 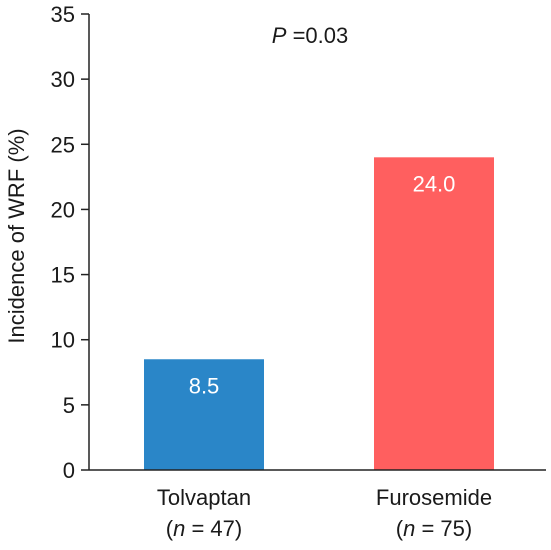 I want to click on x-axis: Tolvaptan(n = 47)Furosemide(n = 75), so click(x=317, y=505).